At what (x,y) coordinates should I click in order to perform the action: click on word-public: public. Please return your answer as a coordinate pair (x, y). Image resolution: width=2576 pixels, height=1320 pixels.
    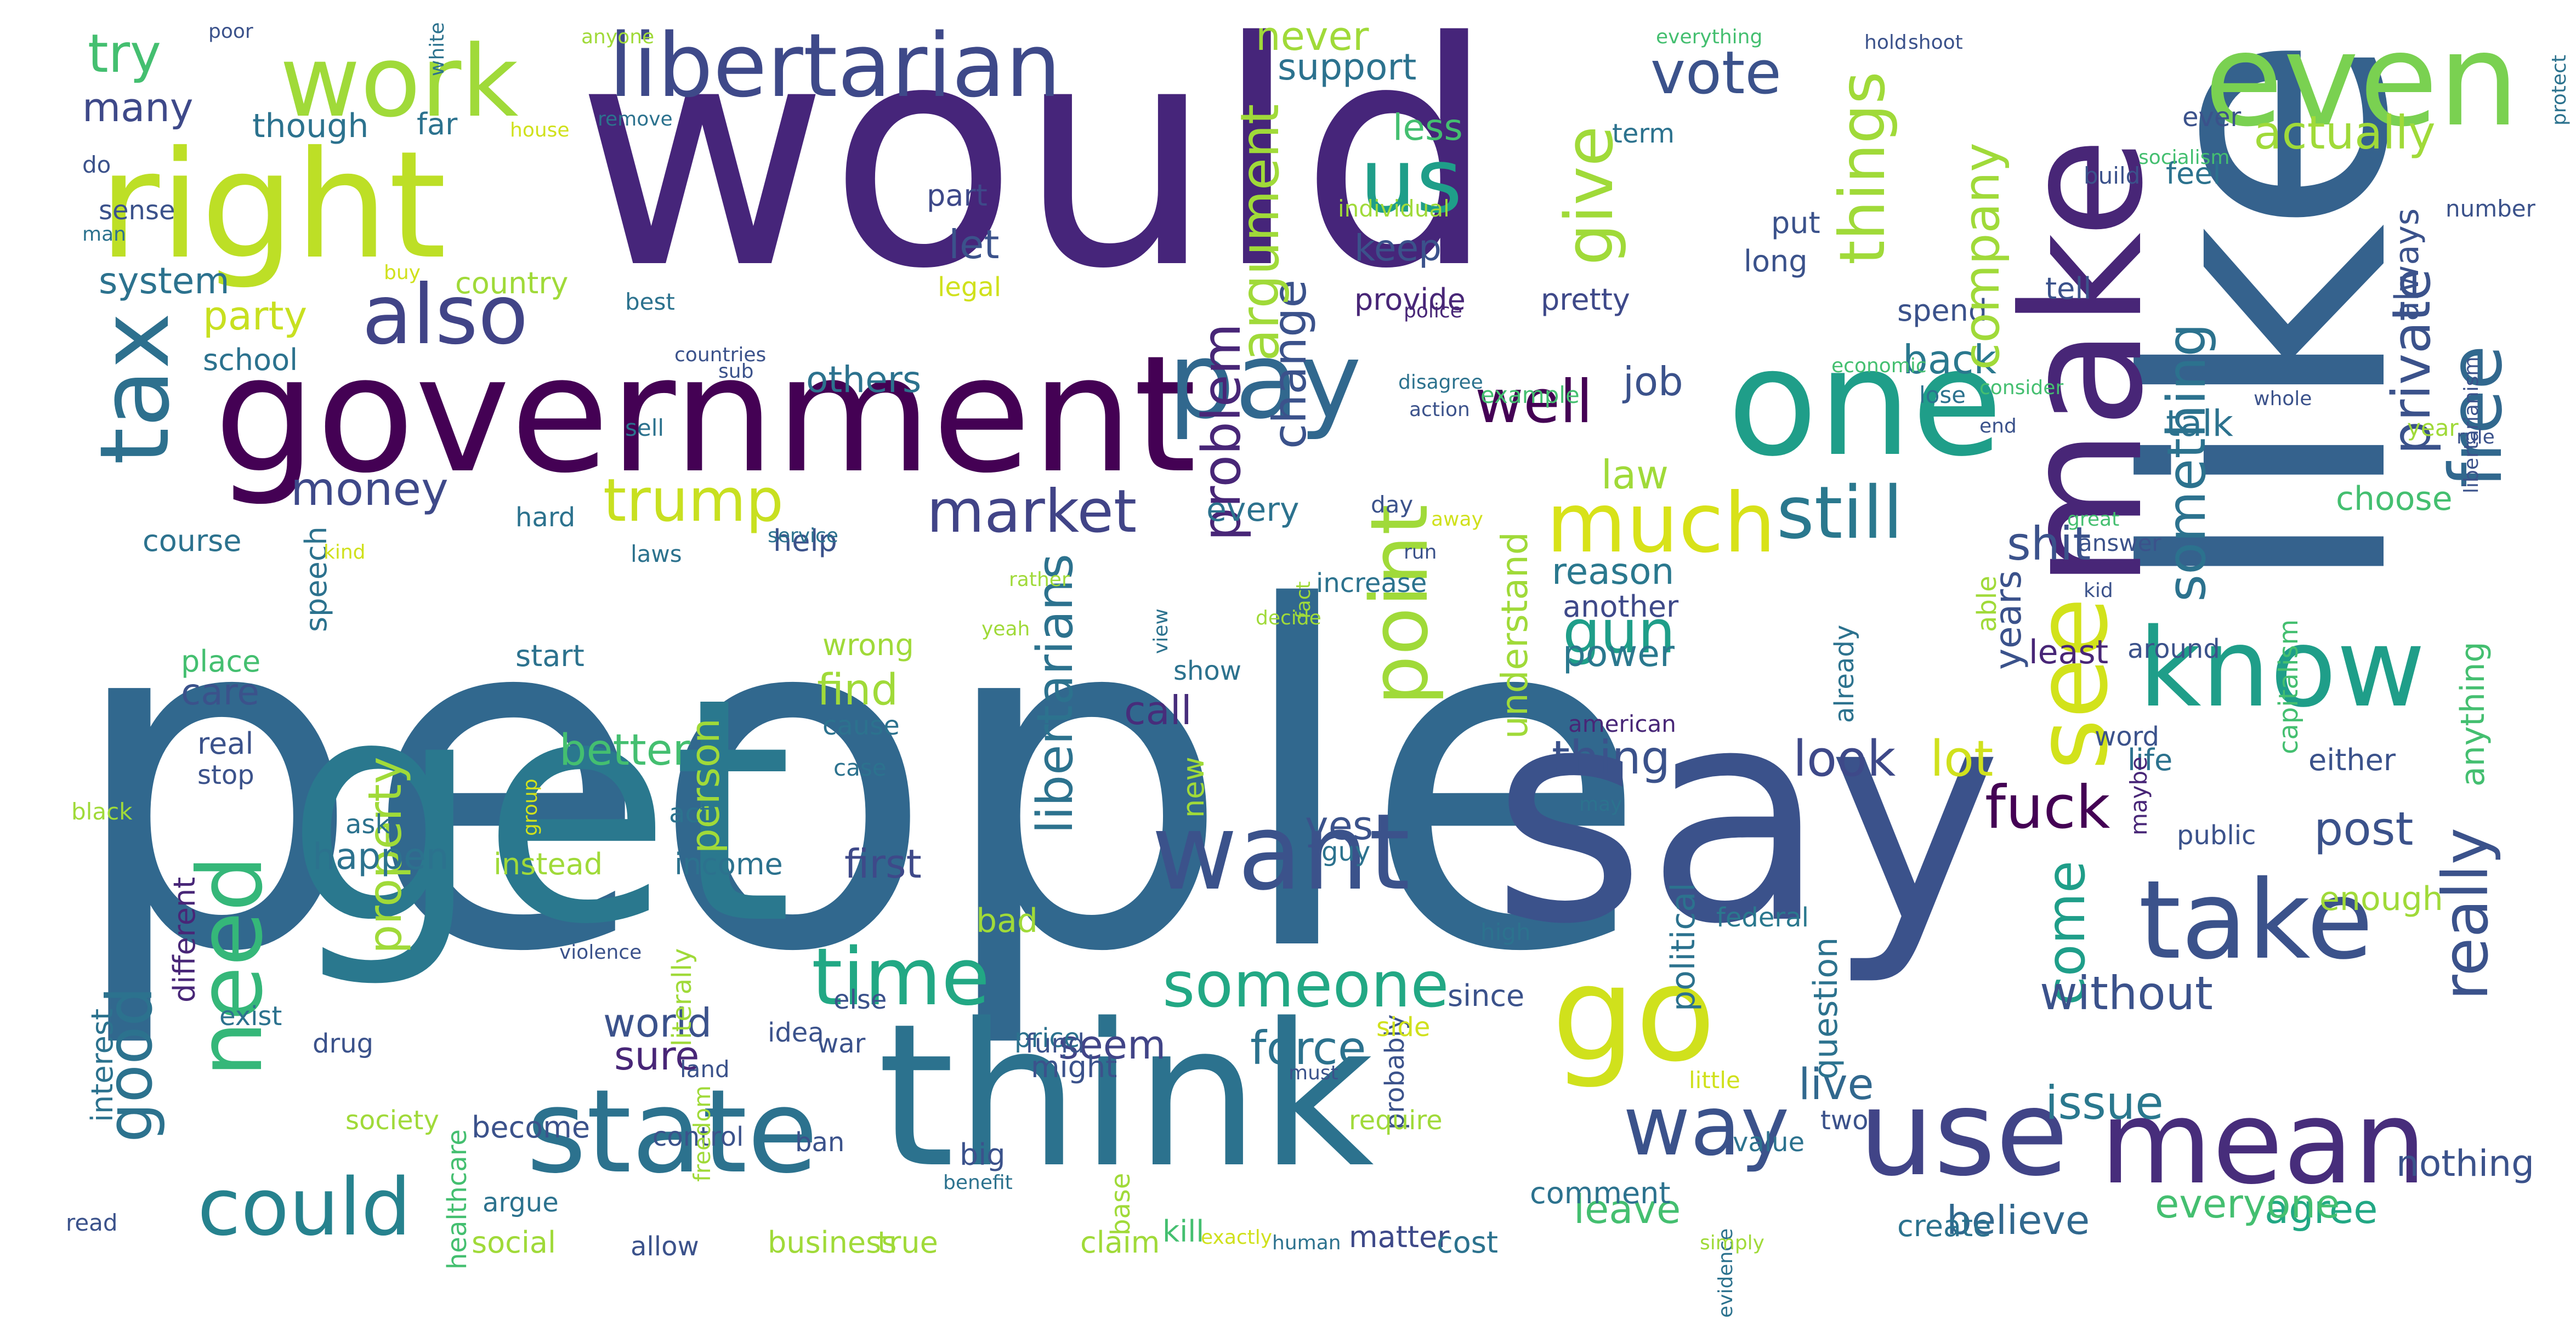
    Looking at the image, I should click on (2216, 836).